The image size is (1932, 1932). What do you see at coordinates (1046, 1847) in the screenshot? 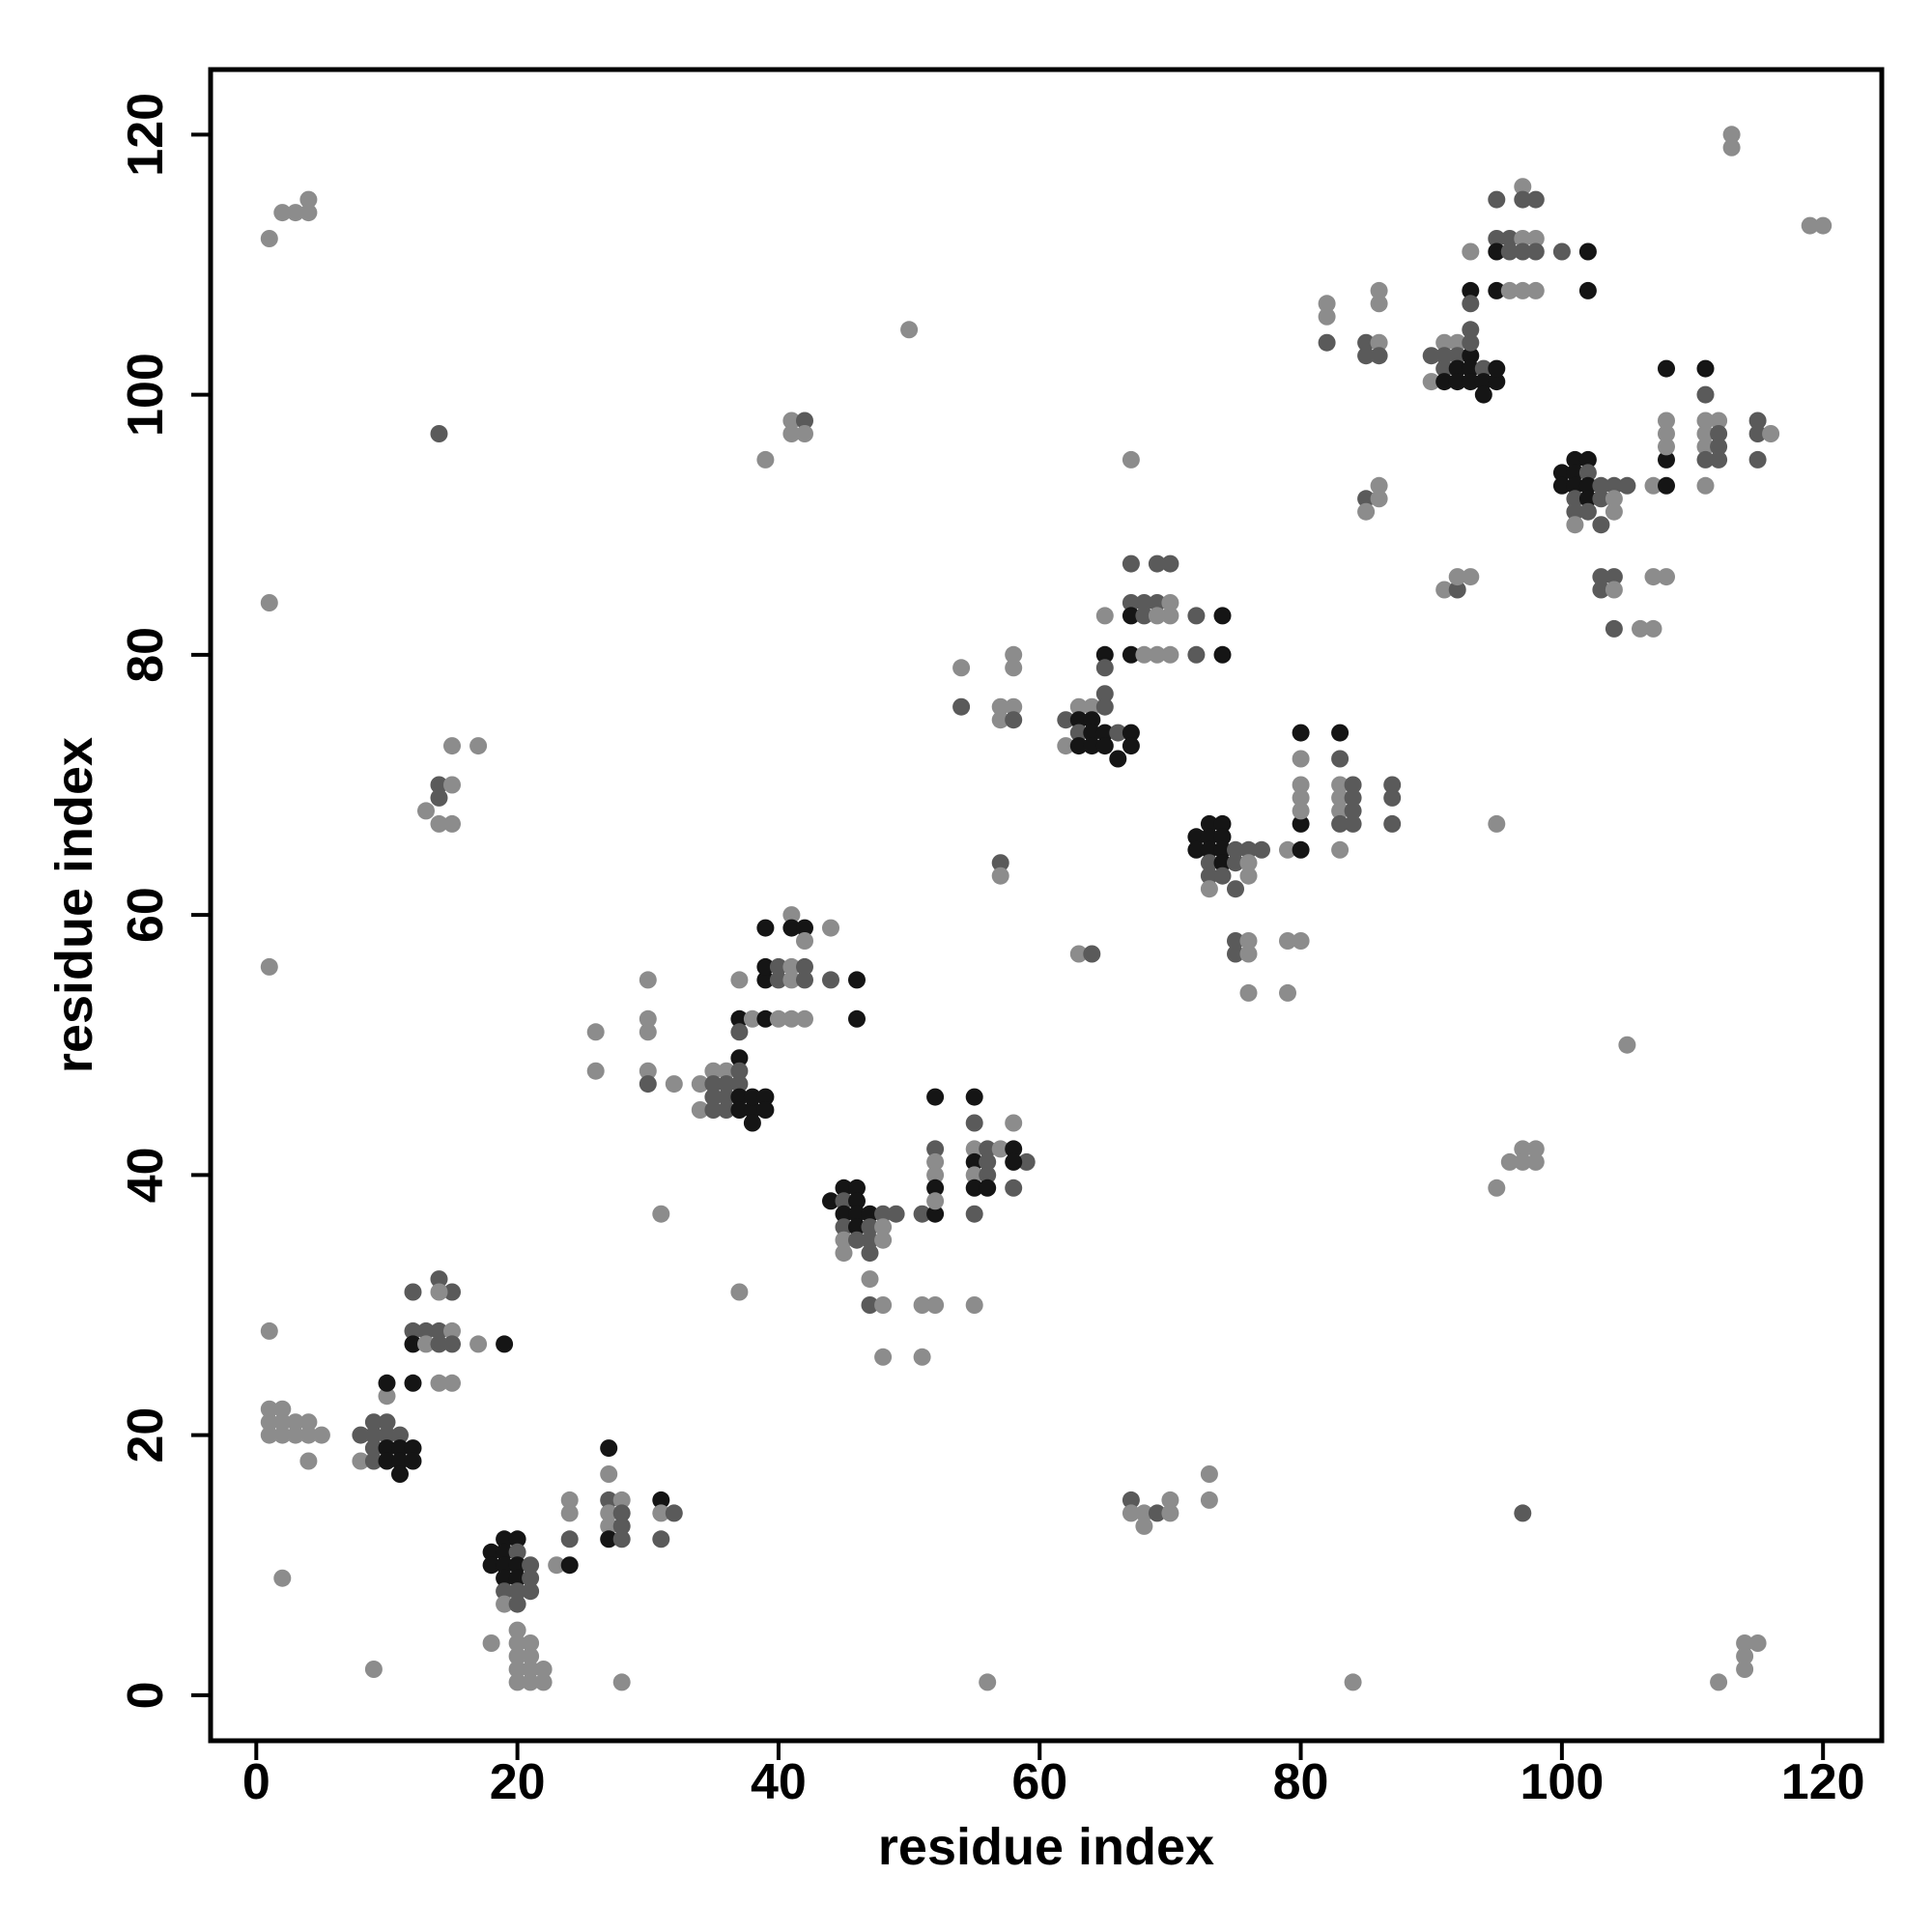
I see `x-axis-title: residue index` at bounding box center [1046, 1847].